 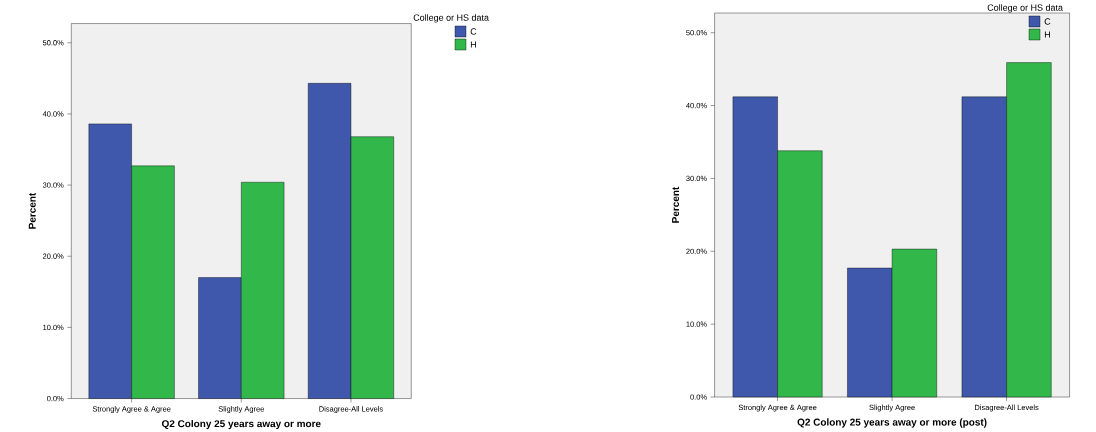 What do you see at coordinates (892, 423) in the screenshot?
I see `x-axis-title: Q2 Colony 25 years away or more (post)` at bounding box center [892, 423].